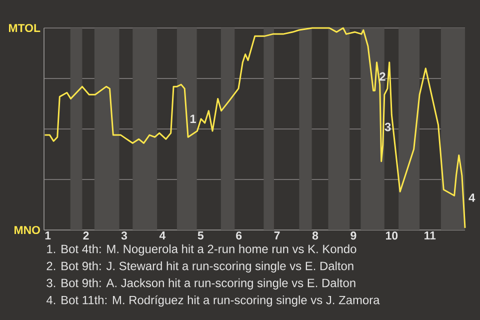  Describe the element at coordinates (193, 119) in the screenshot. I see `annotation: 1` at that location.